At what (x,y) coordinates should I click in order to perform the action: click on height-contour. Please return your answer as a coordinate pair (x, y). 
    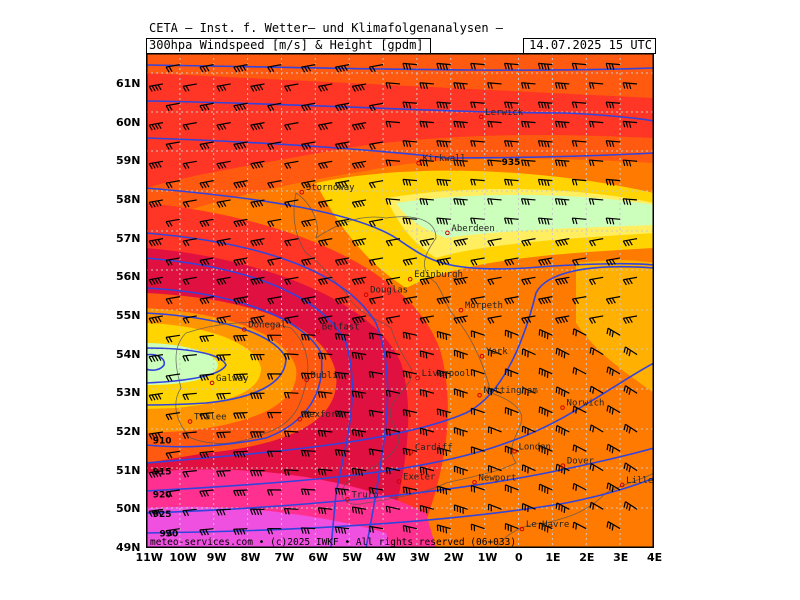
    Looking at the image, I should click on (400, 228).